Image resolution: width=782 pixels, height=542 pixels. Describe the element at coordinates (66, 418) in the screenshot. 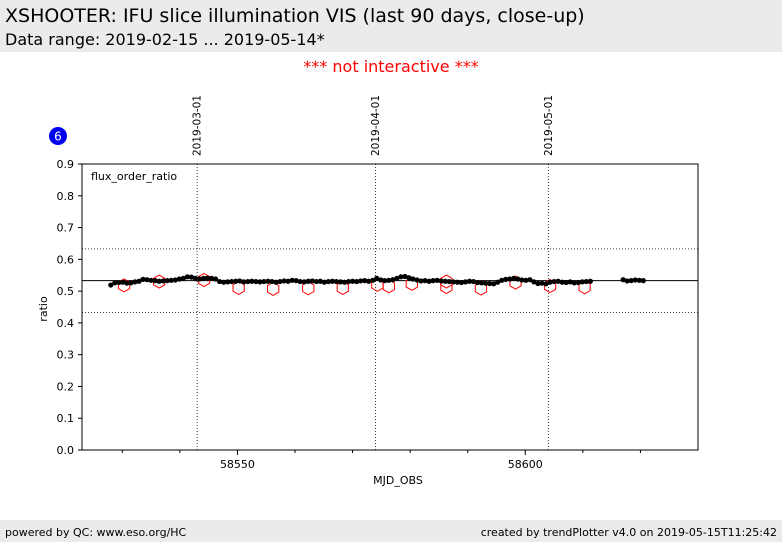

I see `y-tick-label: 0.1` at that location.